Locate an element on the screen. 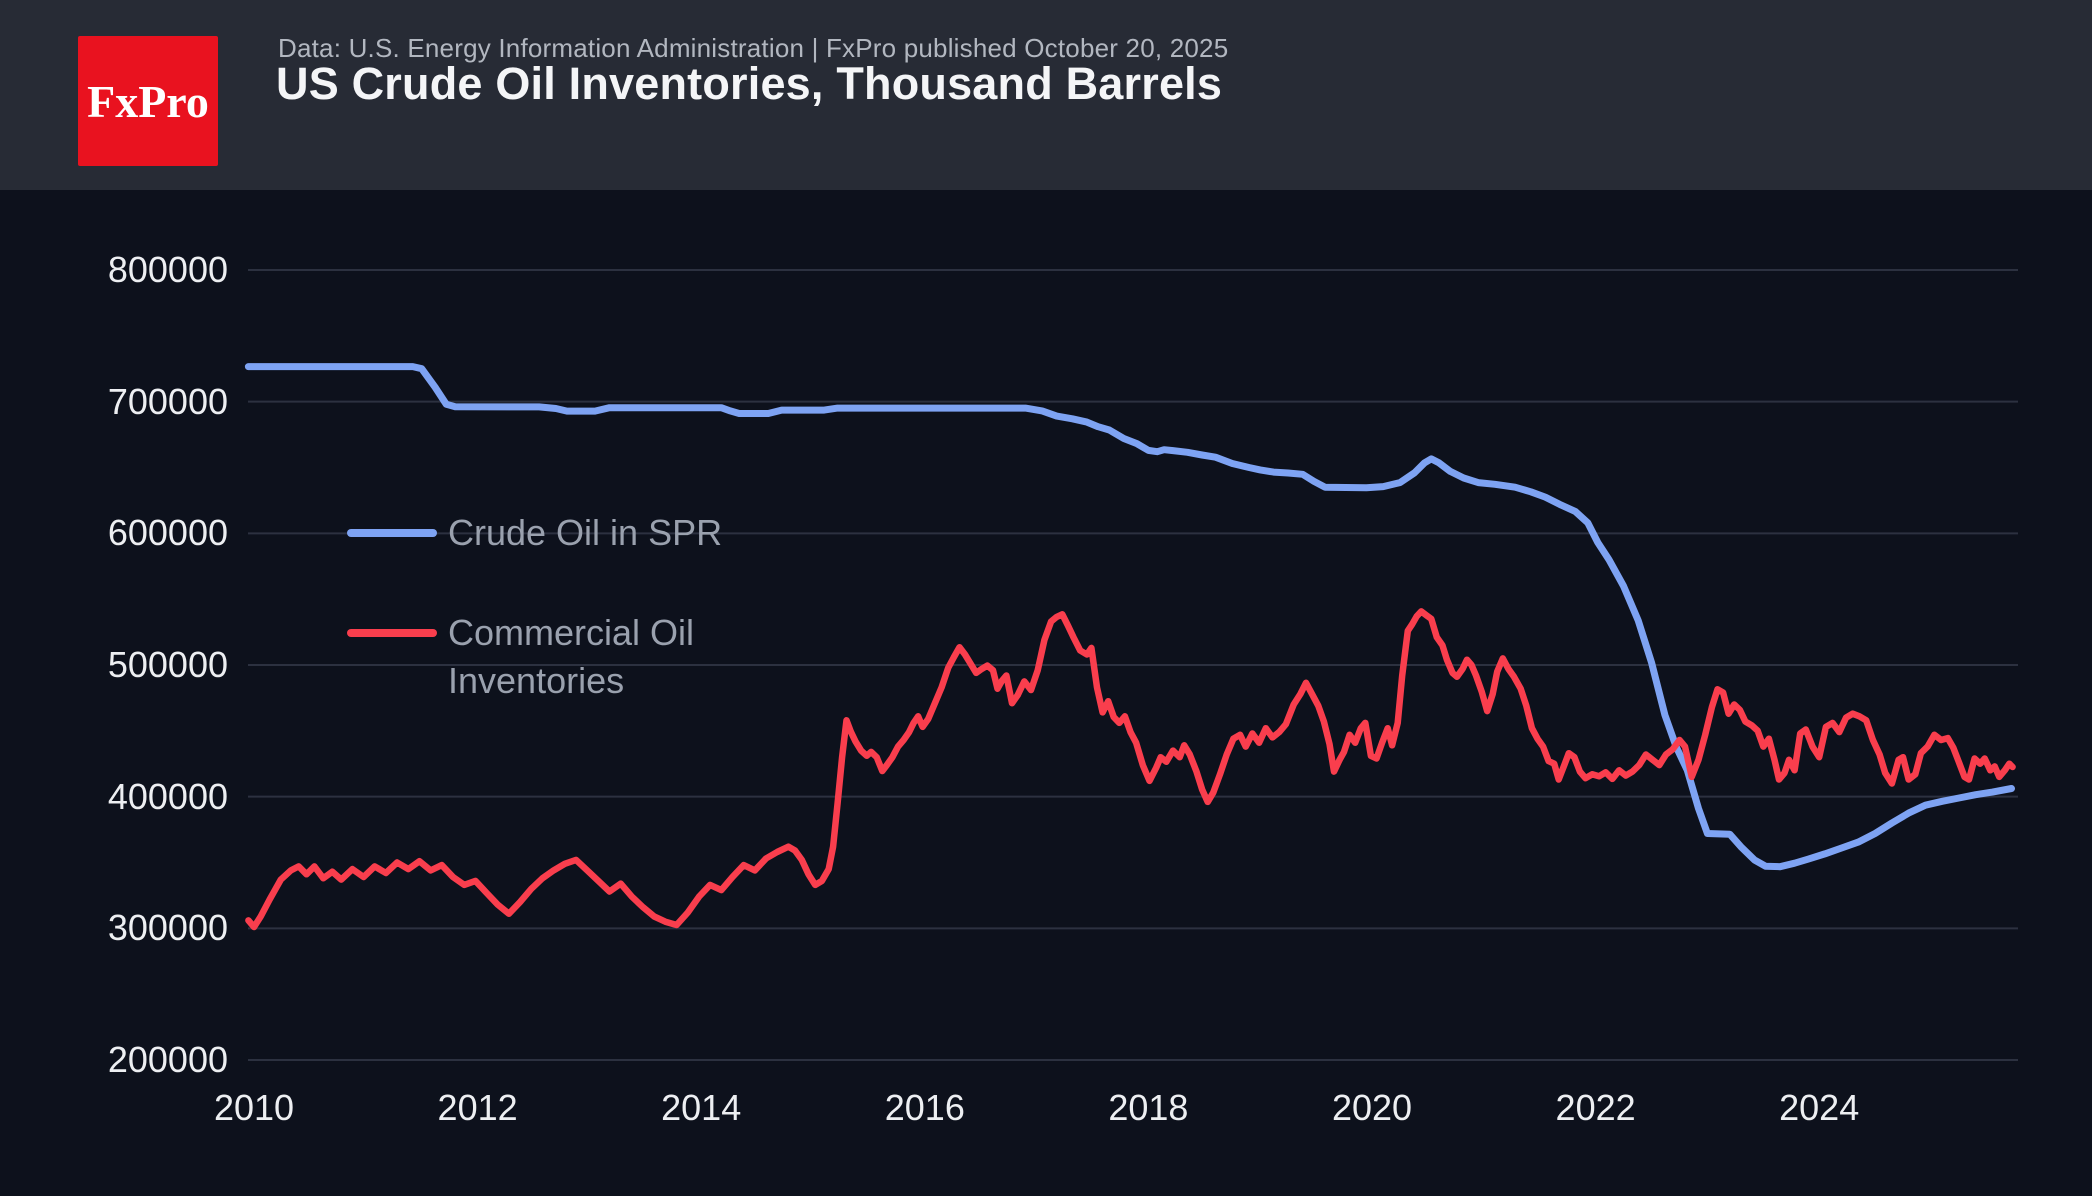 The image size is (2092, 1196). y-axis-label: 700000 is located at coordinates (167, 401).